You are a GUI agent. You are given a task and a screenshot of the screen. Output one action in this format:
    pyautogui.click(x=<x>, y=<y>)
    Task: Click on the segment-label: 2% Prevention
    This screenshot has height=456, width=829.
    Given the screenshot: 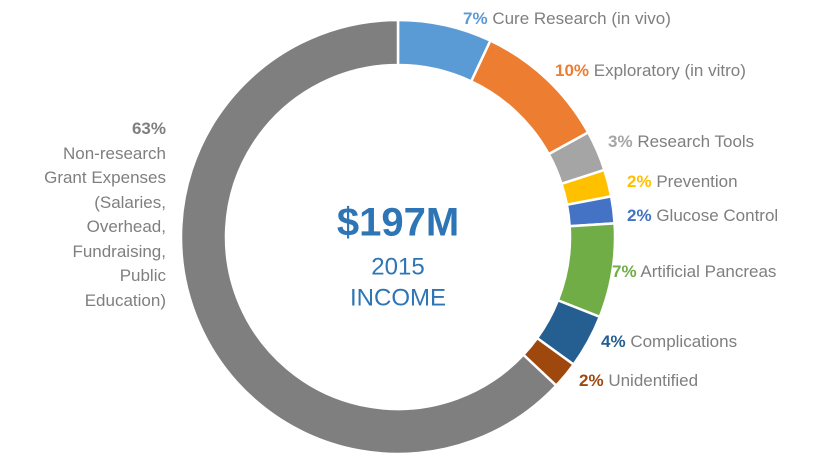 What is the action you would take?
    pyautogui.click(x=682, y=181)
    